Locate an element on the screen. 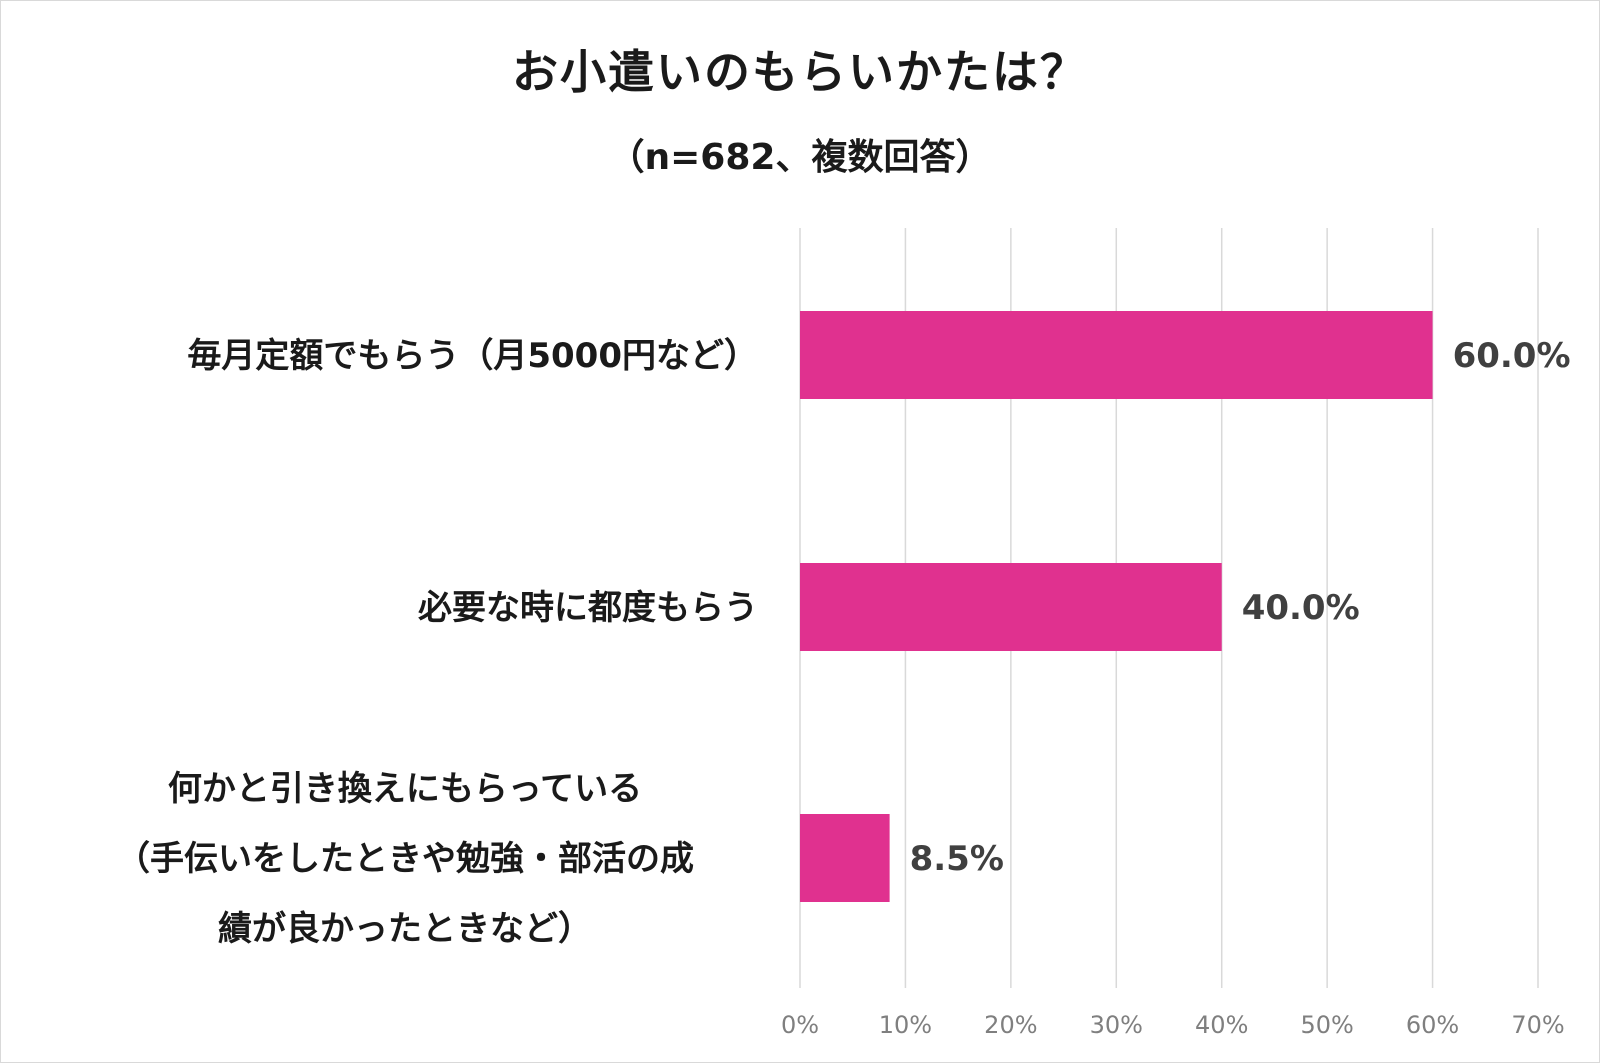 The image size is (1600, 1063). x-tick-label: 50% is located at coordinates (1326, 1025).